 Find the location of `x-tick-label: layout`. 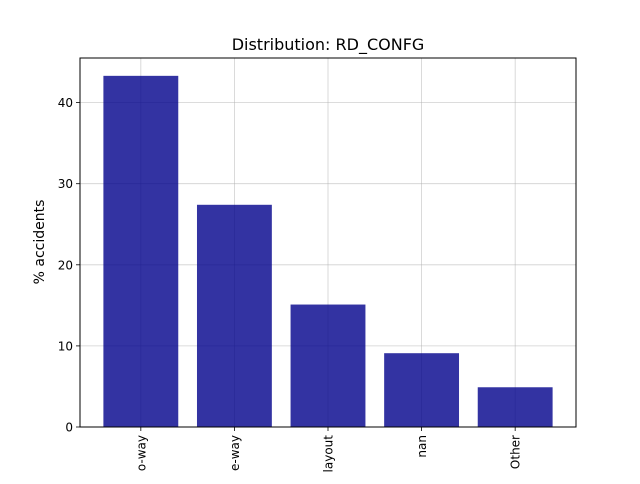

x-tick-label: layout is located at coordinates (329, 454).